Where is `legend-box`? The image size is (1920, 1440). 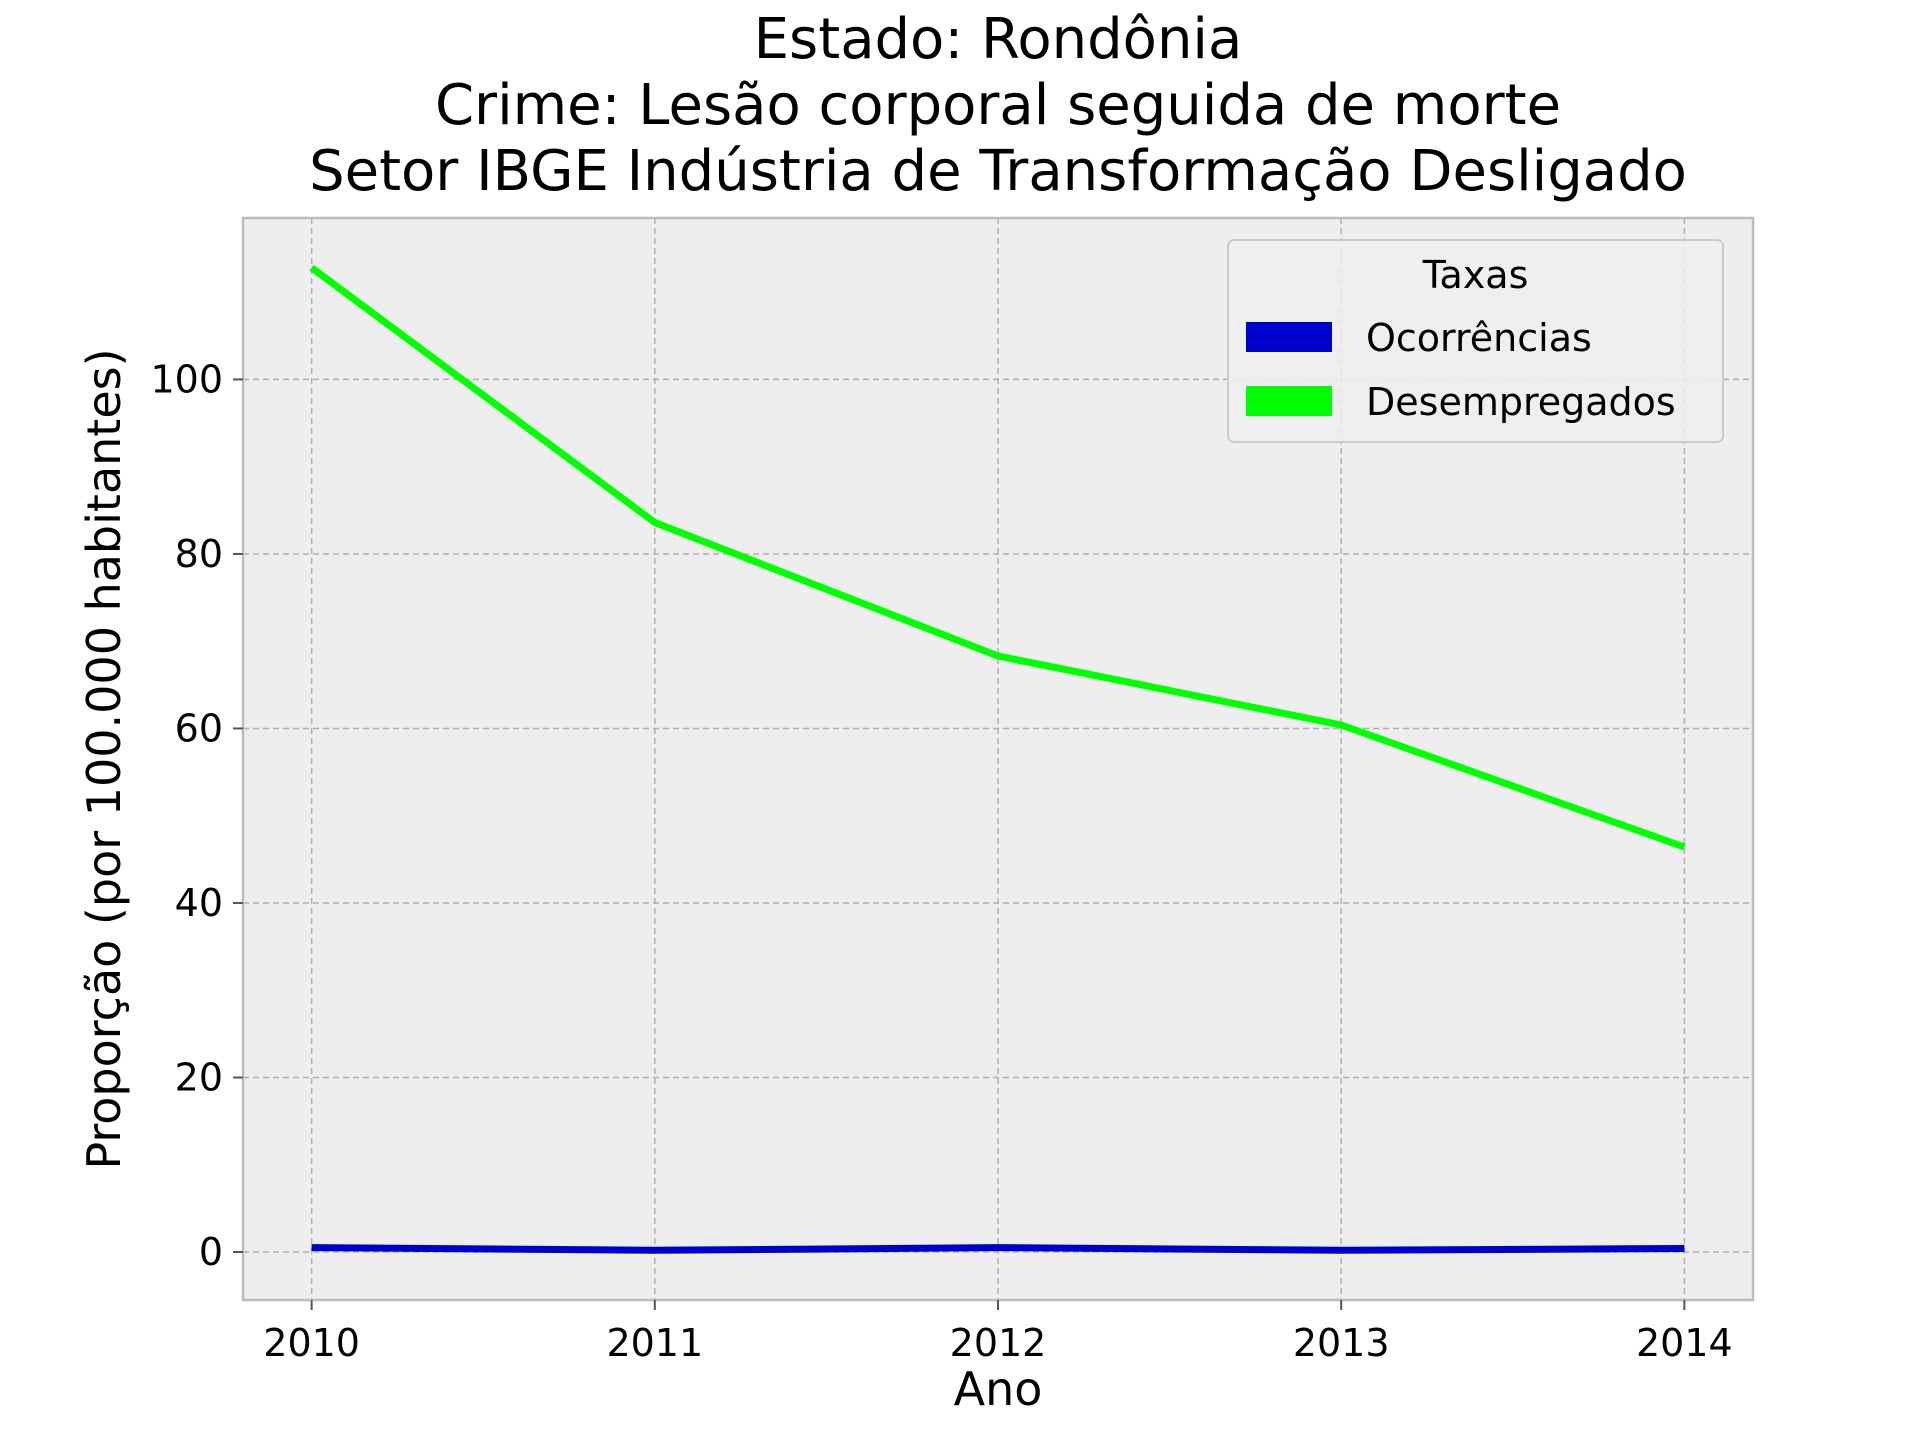 legend-box is located at coordinates (1475, 341).